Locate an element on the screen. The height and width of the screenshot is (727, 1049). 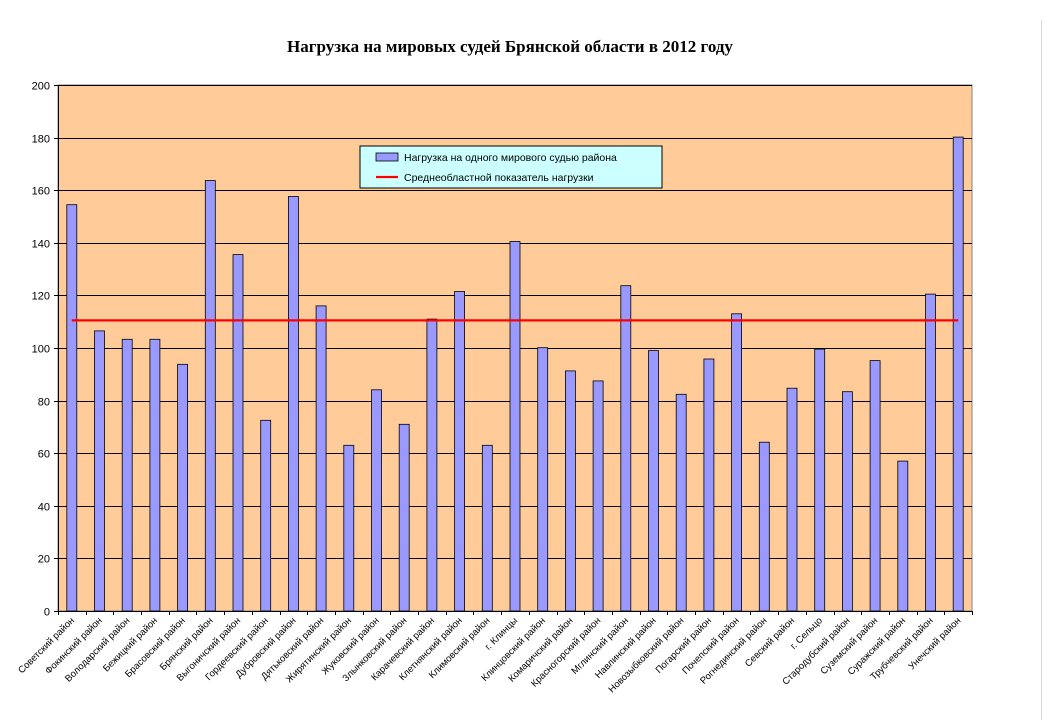
legend-box is located at coordinates (511, 167).